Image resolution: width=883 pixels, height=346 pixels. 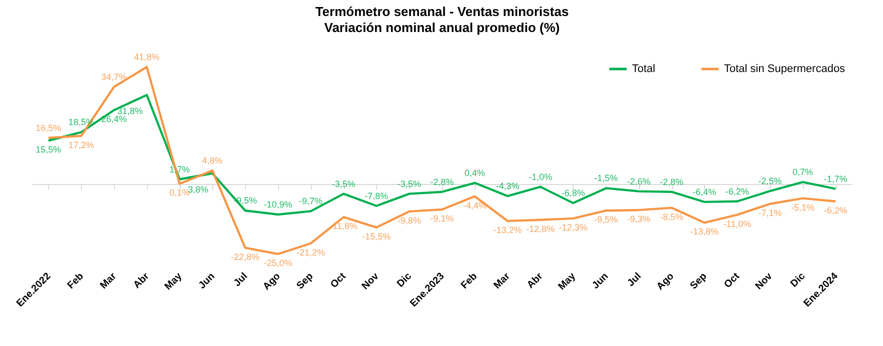 What do you see at coordinates (212, 161) in the screenshot?
I see `data-label: 4,8%` at bounding box center [212, 161].